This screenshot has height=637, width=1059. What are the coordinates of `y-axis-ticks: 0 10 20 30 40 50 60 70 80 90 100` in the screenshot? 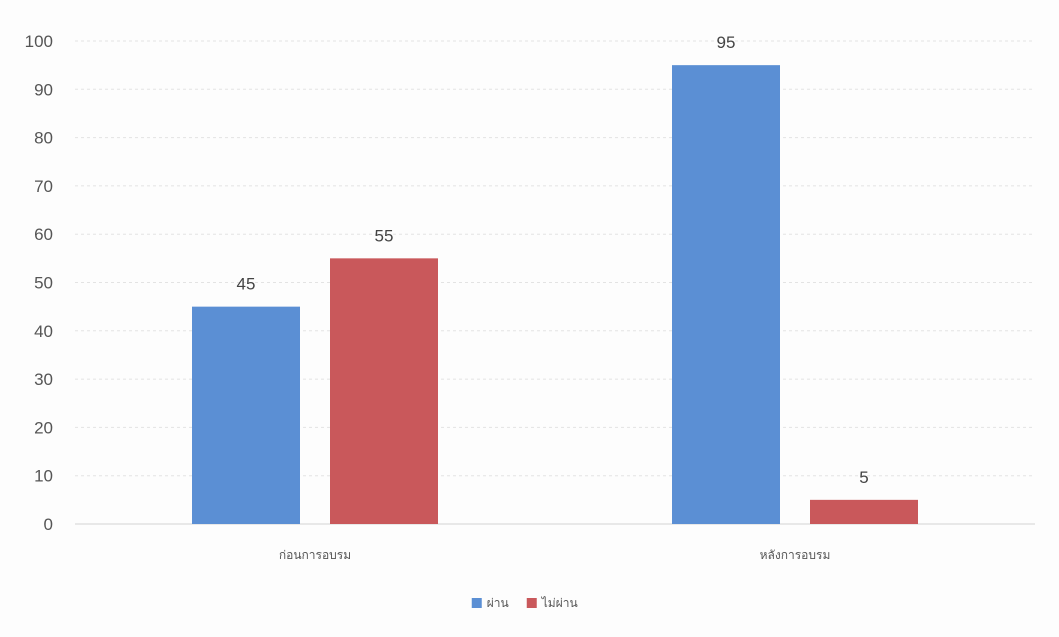 It's located at (39, 283).